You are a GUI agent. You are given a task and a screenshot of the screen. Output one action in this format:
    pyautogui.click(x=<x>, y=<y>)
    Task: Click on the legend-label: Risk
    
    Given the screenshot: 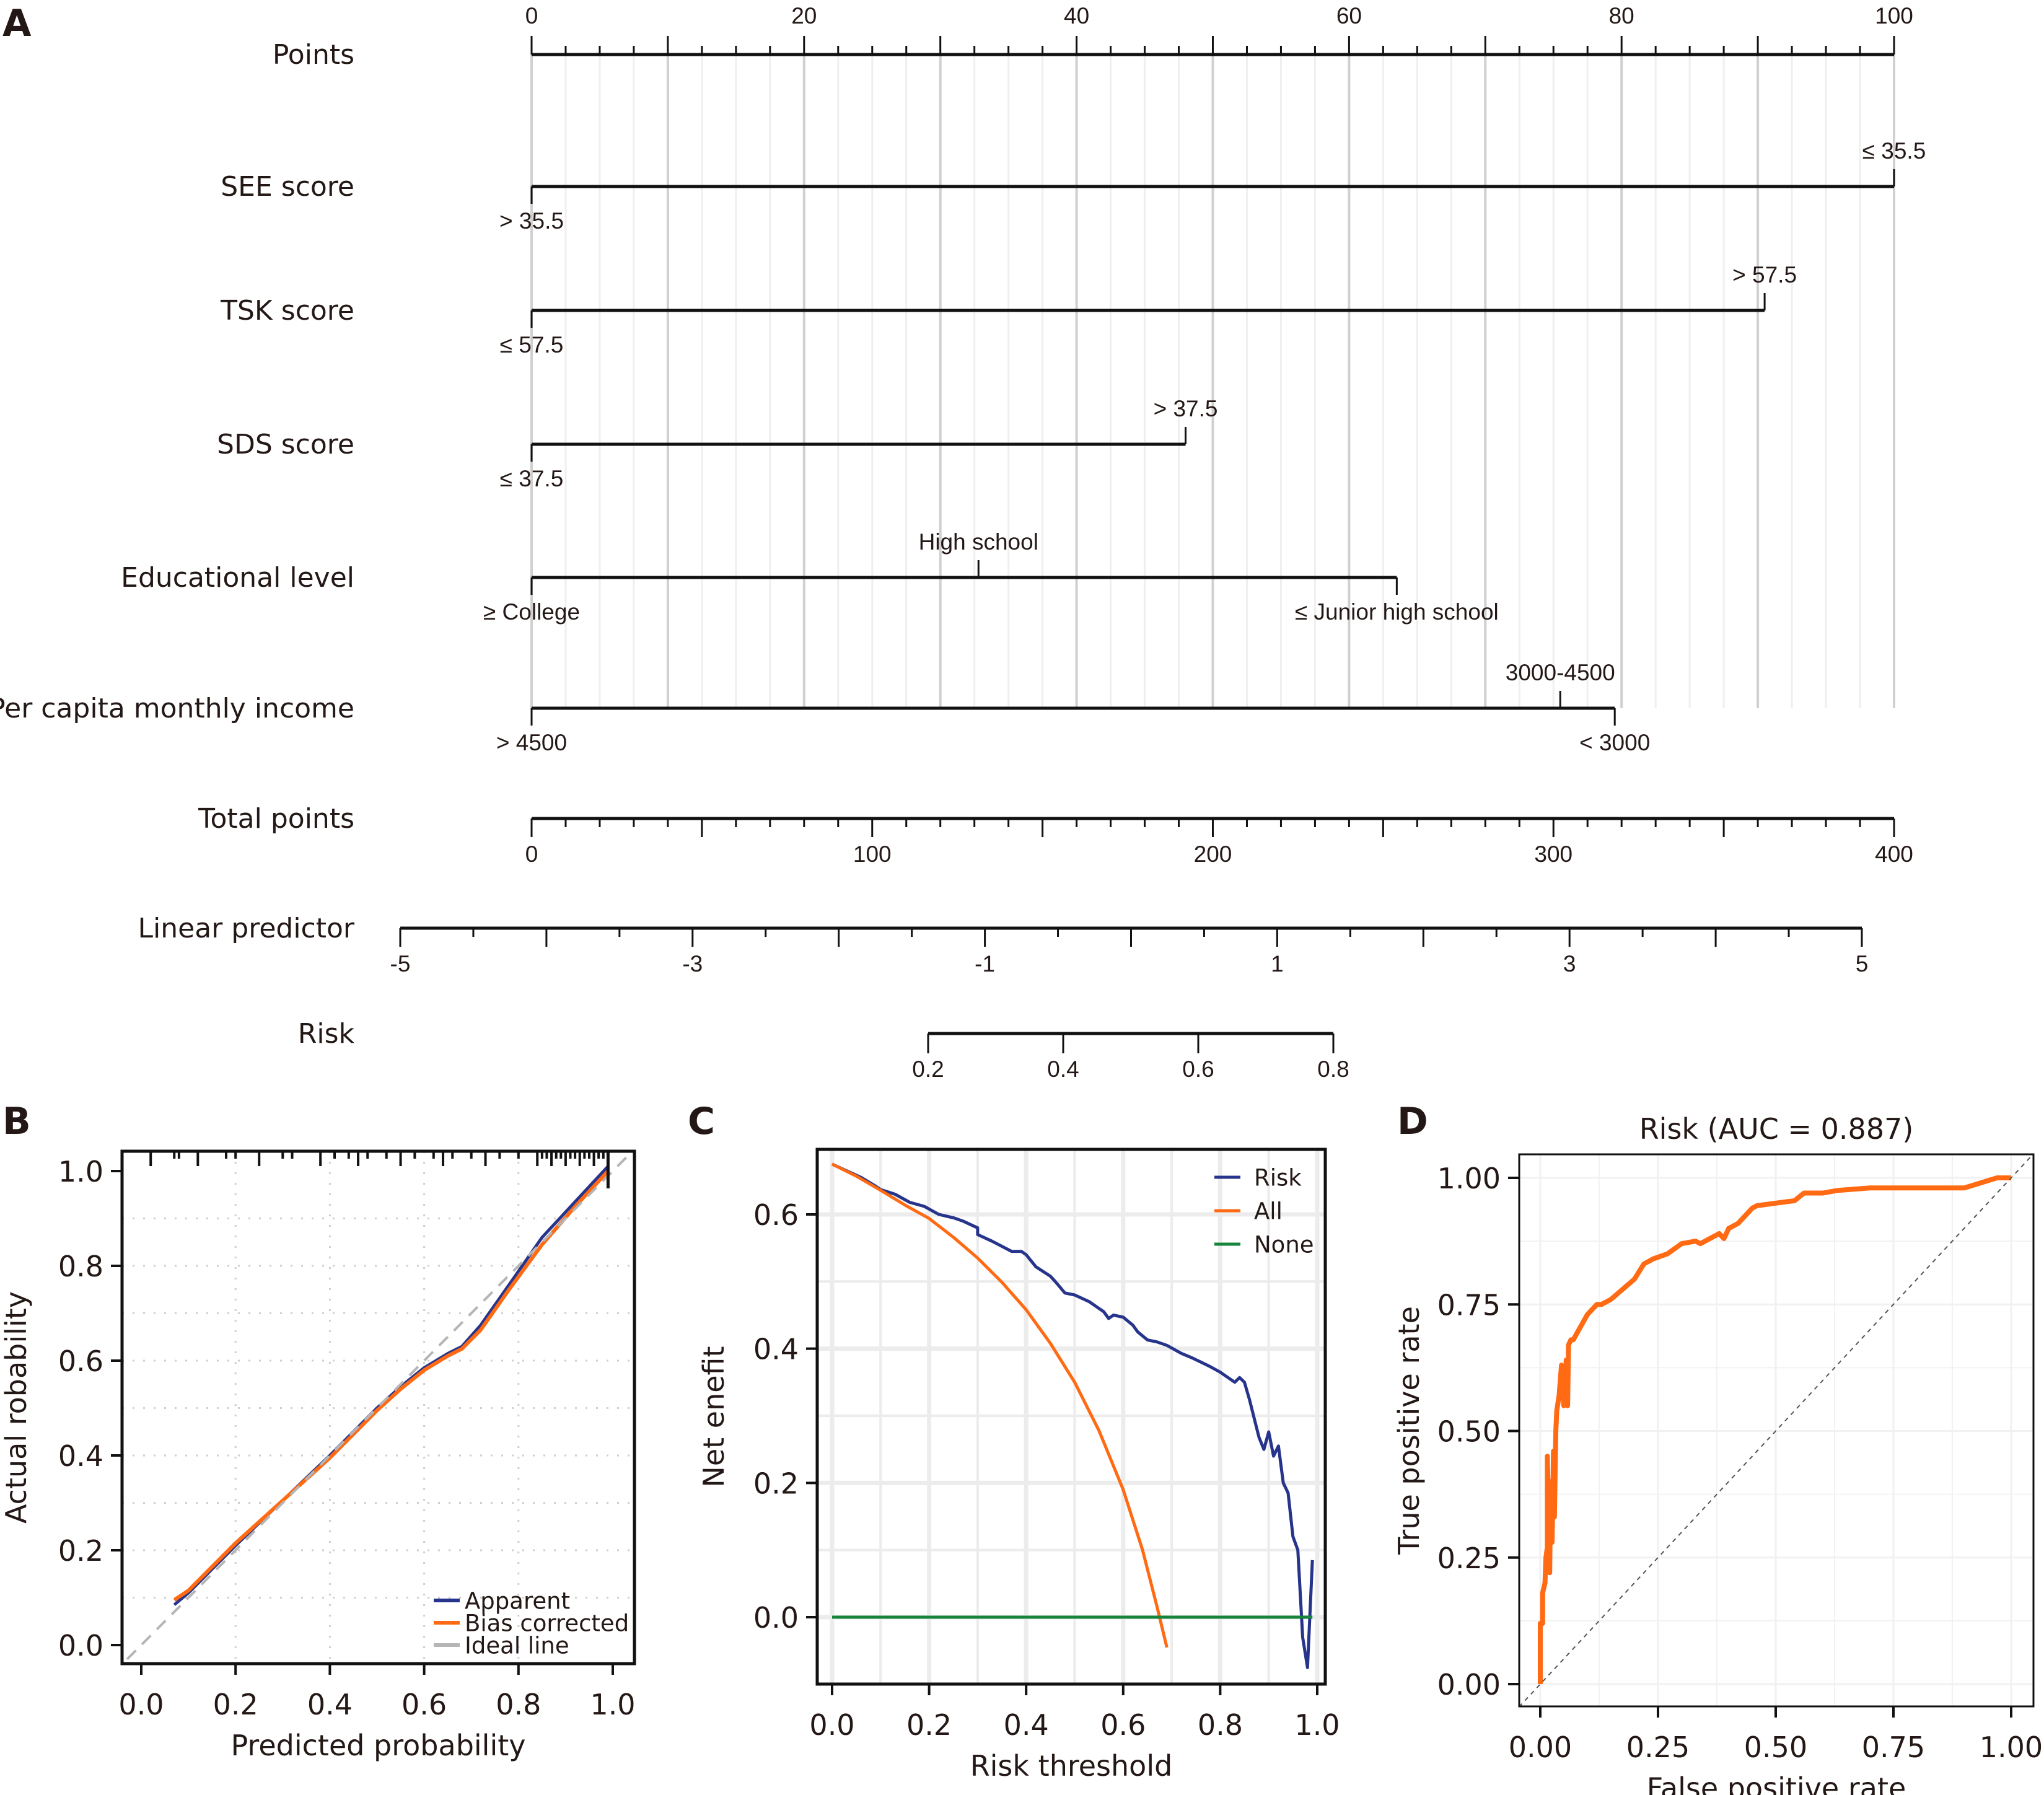 What is the action you would take?
    pyautogui.click(x=1278, y=1177)
    